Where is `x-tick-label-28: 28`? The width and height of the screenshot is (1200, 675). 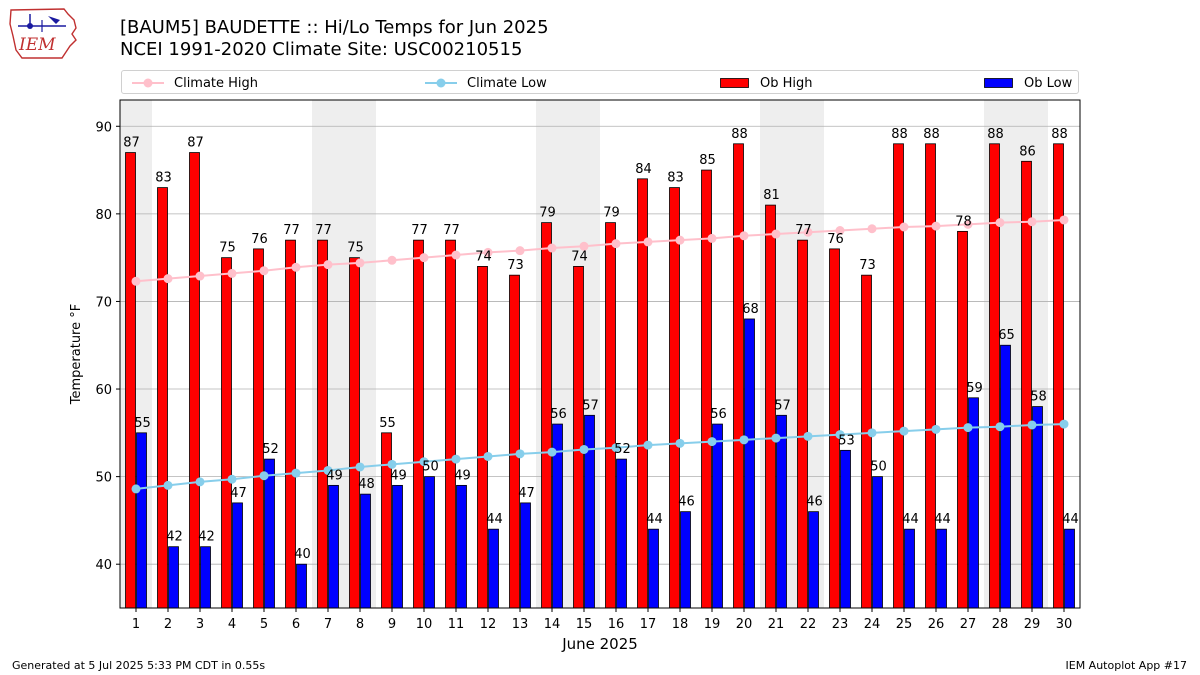
x-tick-label-28: 28 is located at coordinates (1000, 624).